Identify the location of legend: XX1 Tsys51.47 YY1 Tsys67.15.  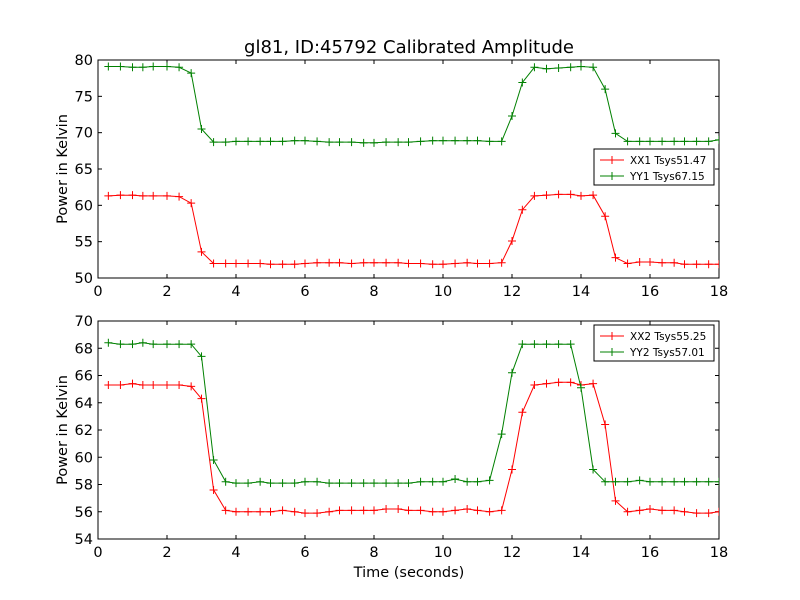
(654, 167).